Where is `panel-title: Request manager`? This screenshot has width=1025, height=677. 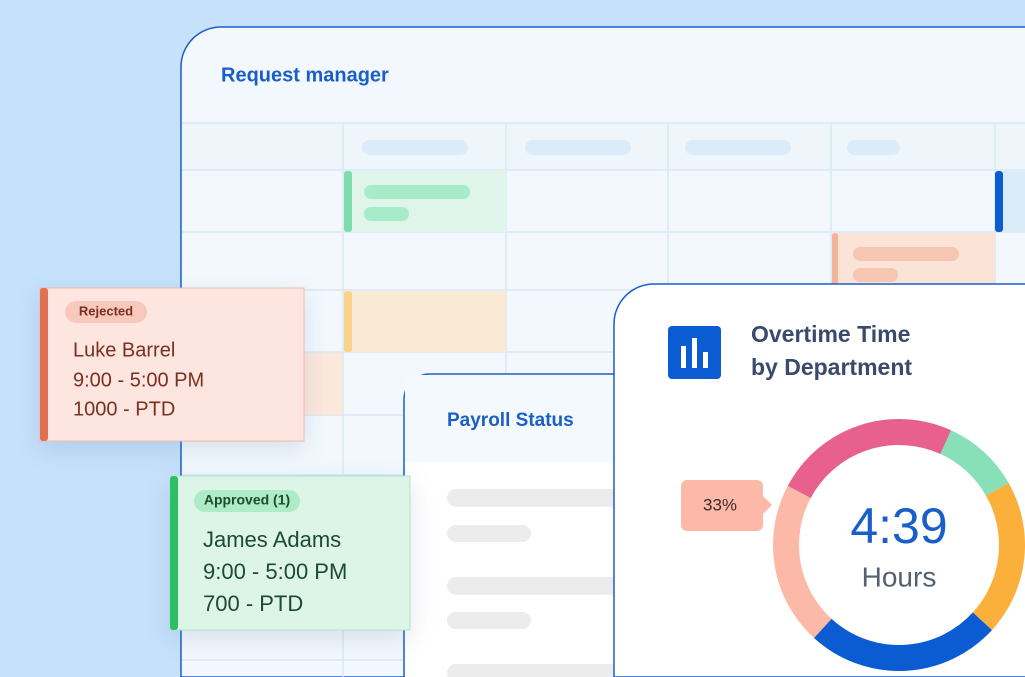
panel-title: Request manager is located at coordinates (305, 75).